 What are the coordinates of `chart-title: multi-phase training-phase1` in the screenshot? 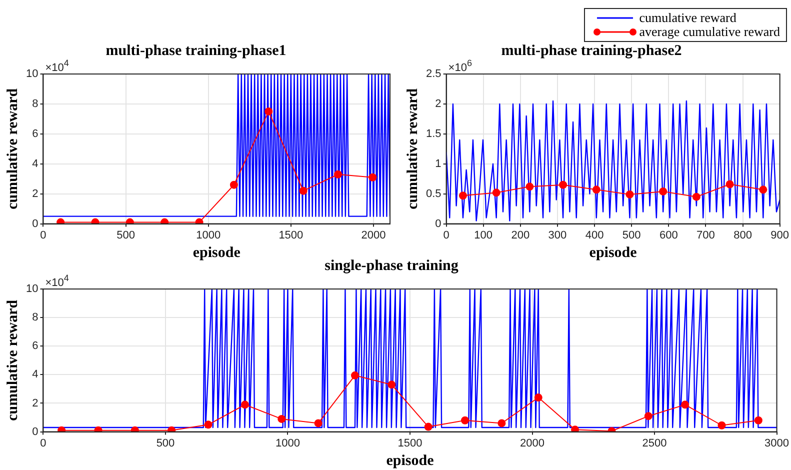 It's located at (196, 50).